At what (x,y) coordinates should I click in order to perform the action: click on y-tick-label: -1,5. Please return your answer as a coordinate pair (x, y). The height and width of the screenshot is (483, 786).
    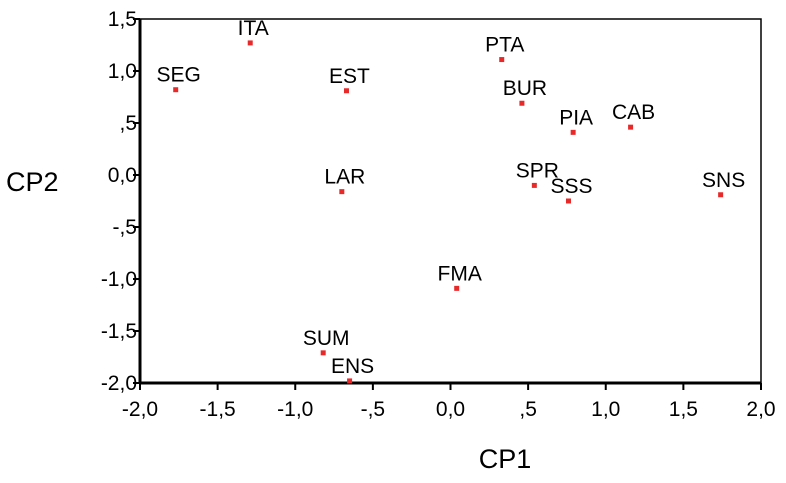
    Looking at the image, I should click on (119, 331).